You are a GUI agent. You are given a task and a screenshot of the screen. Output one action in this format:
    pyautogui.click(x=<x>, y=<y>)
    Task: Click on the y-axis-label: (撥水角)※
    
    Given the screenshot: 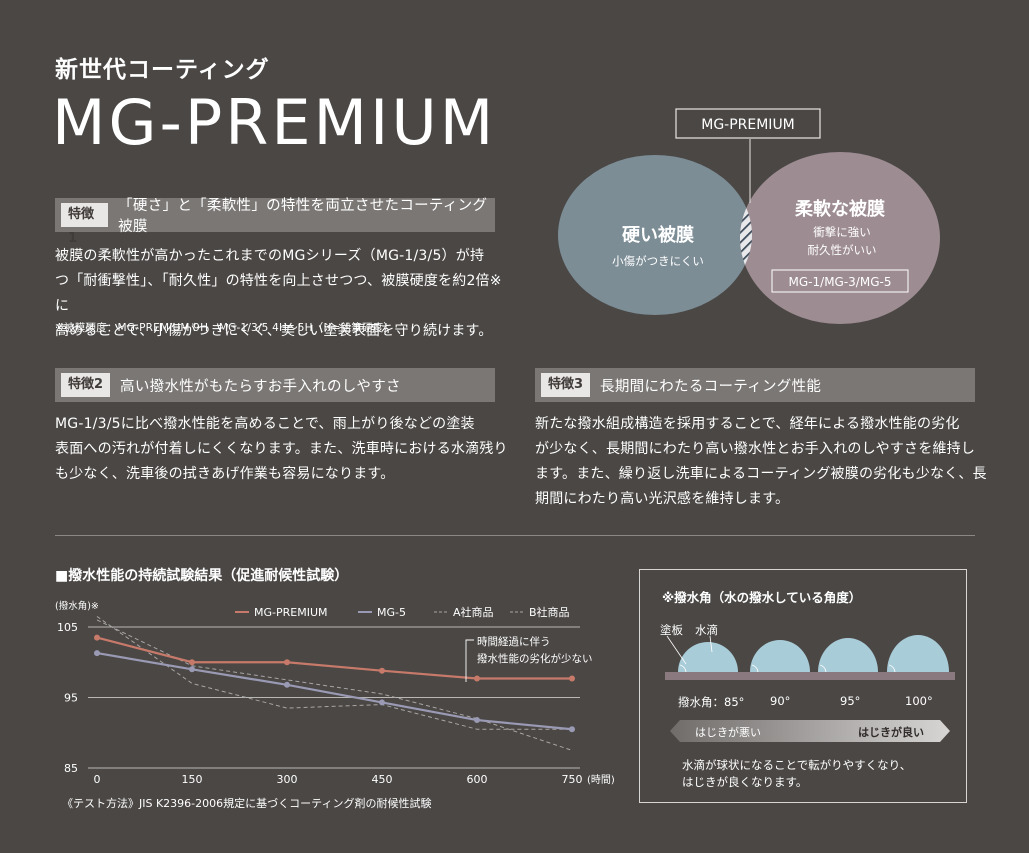 What is the action you would take?
    pyautogui.click(x=77, y=606)
    